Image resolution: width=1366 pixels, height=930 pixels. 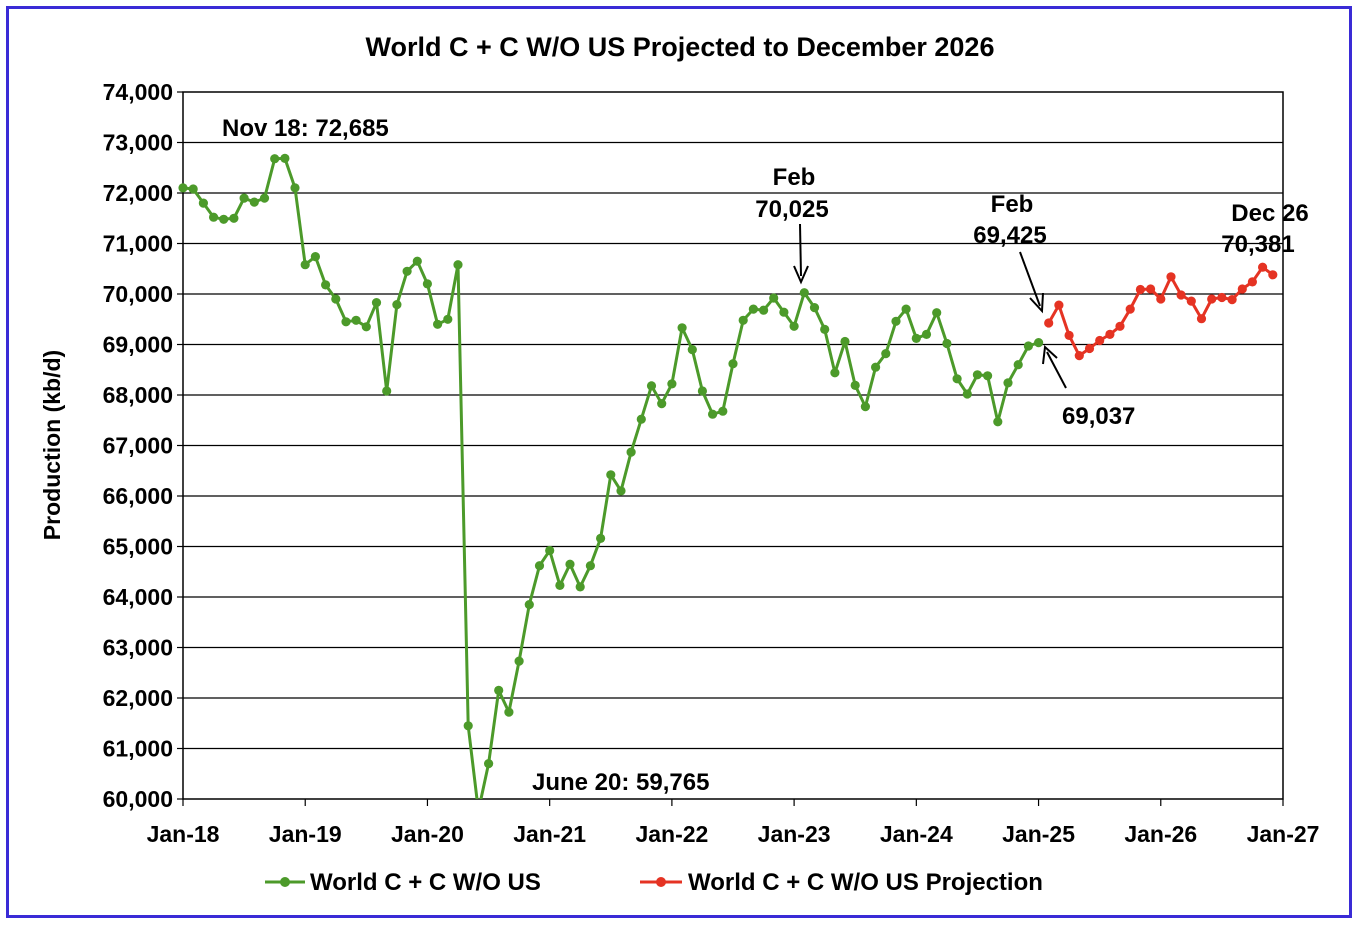 What do you see at coordinates (916, 834) in the screenshot?
I see `x-tick-label: Jan-24` at bounding box center [916, 834].